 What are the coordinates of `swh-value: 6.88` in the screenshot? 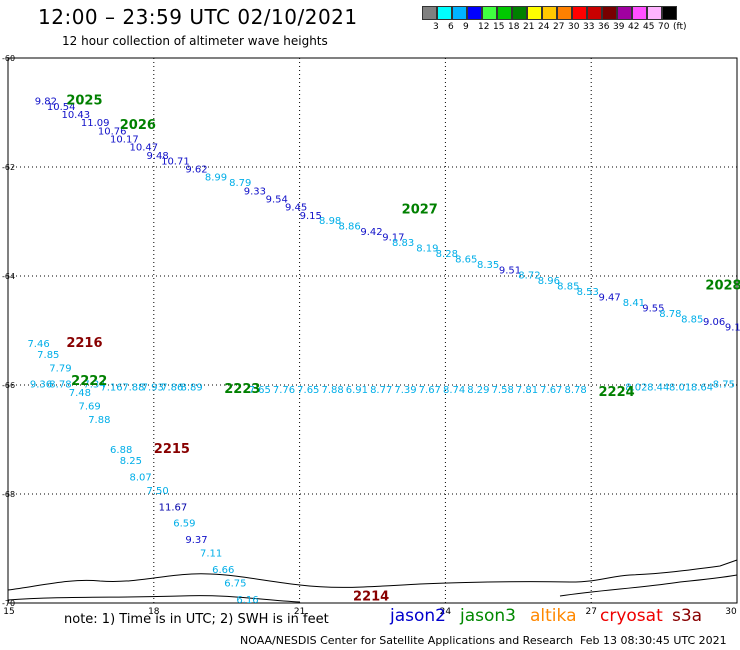 It's located at (121, 450).